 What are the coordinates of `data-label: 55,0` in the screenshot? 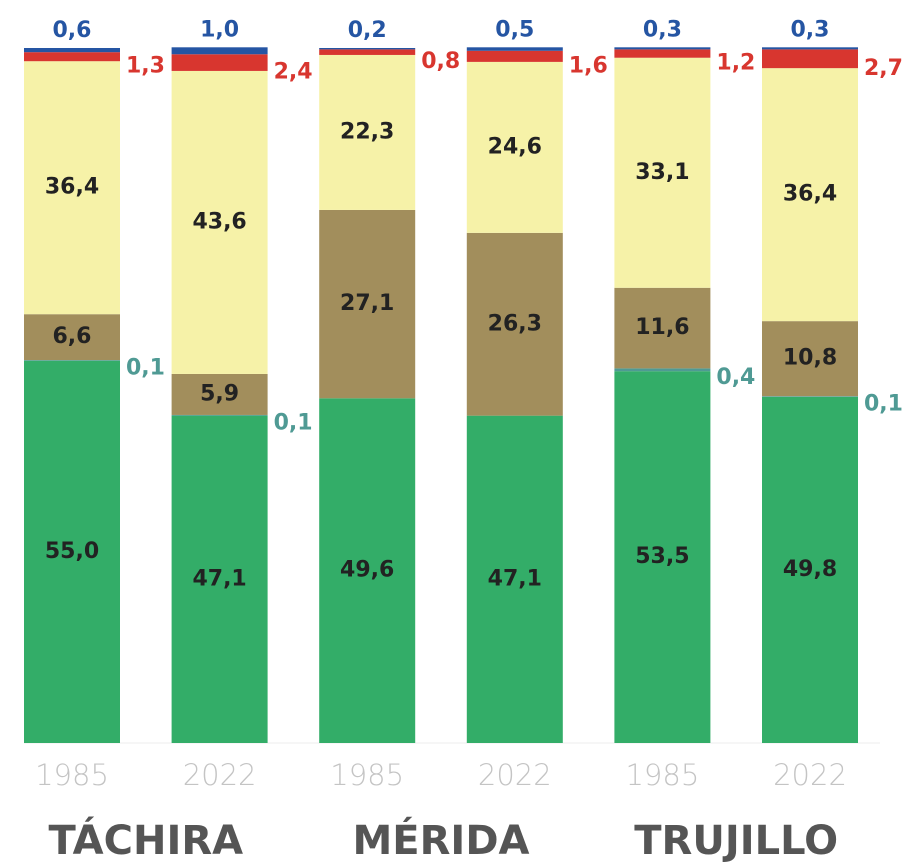 It's located at (72, 551).